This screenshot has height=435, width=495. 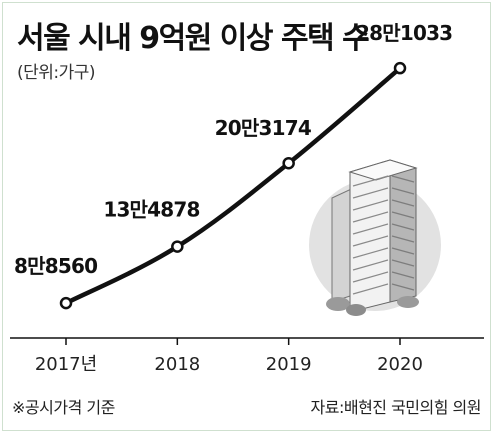 What do you see at coordinates (289, 364) in the screenshot?
I see `x-tick-label: 2019` at bounding box center [289, 364].